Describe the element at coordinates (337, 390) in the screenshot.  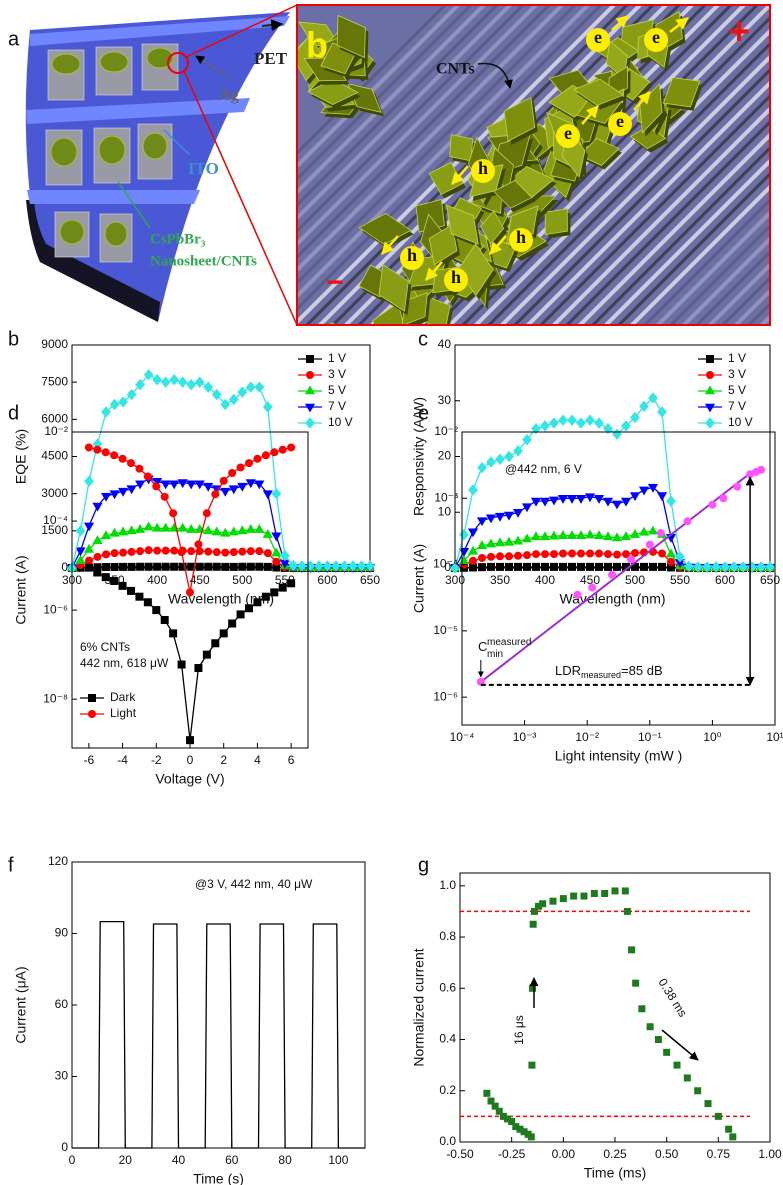
I see `legend-label: 5 V` at that location.